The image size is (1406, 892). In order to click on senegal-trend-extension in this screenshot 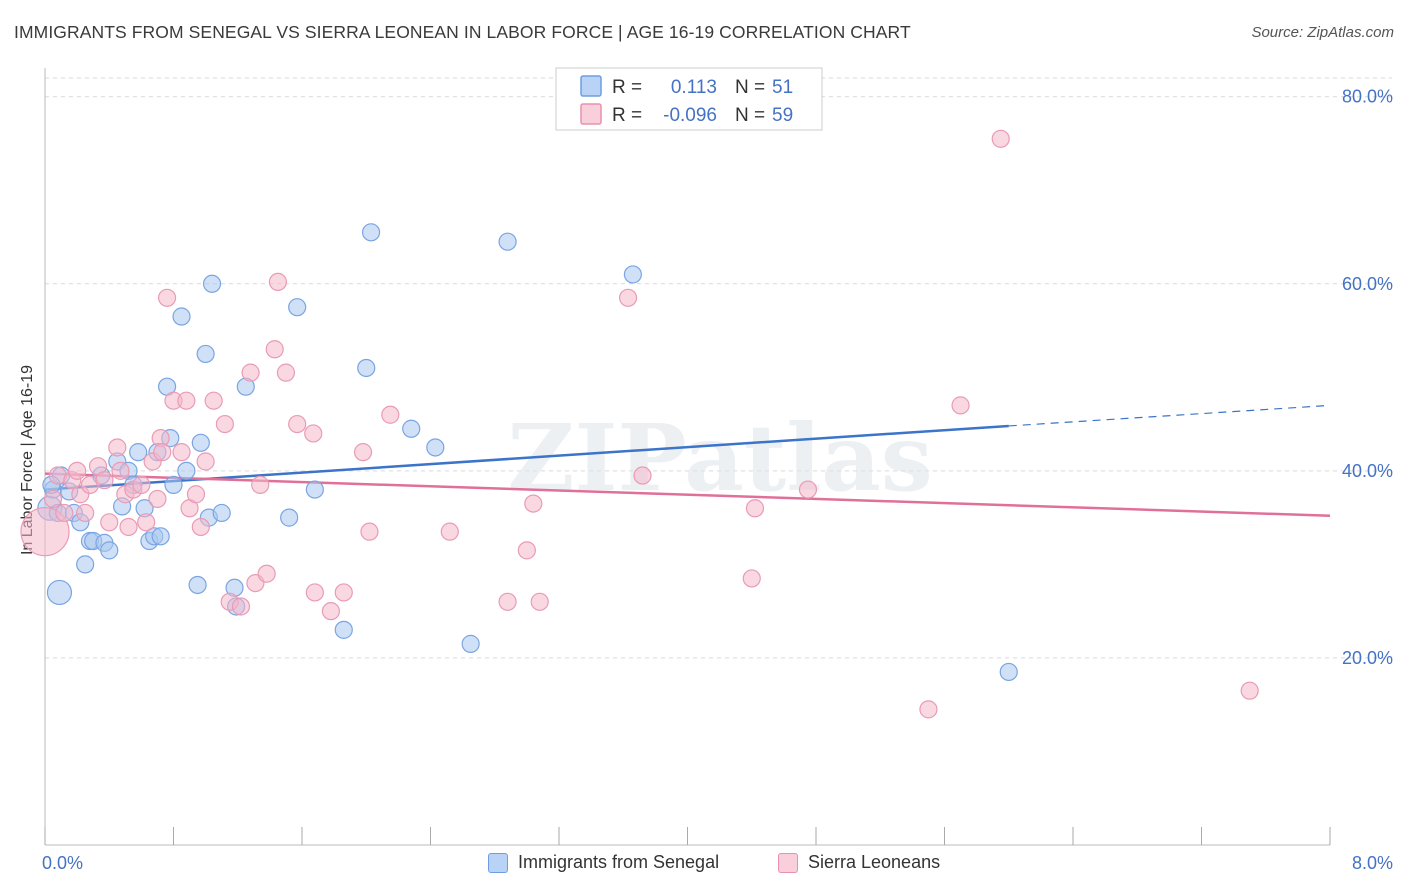, I will do `click(1169, 415)`.